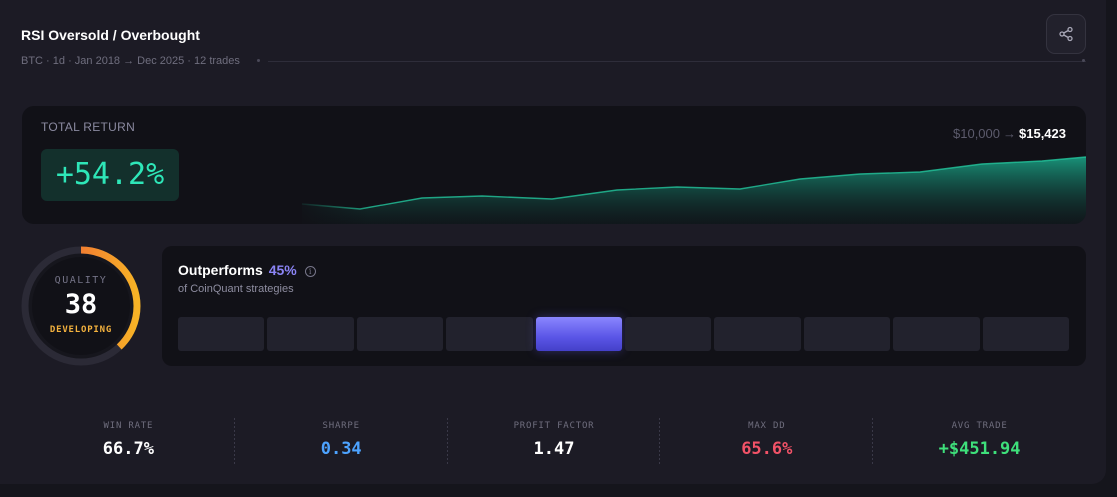 The width and height of the screenshot is (1117, 497). Describe the element at coordinates (220, 270) in the screenshot. I see `outperform-title: Outperforms` at that location.